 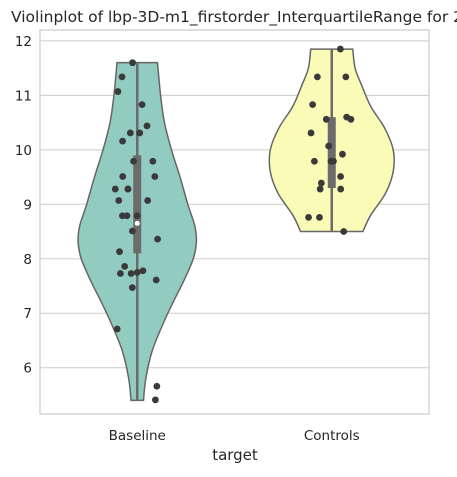 I want to click on violin-iqr-box-baseline, so click(x=137, y=204).